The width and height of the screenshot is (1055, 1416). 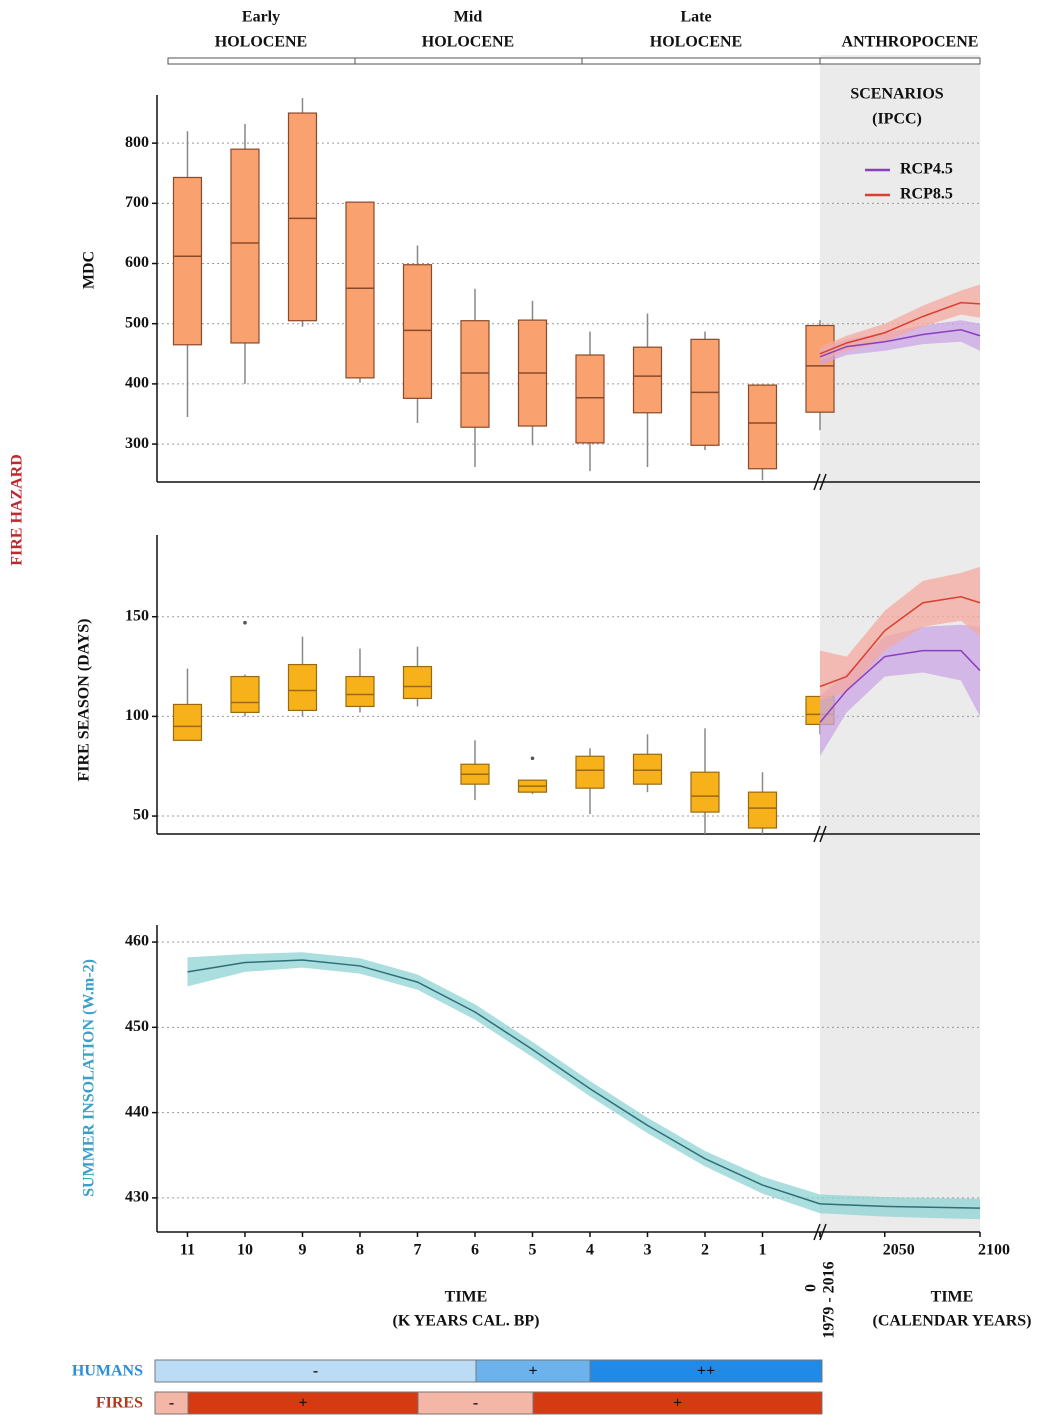 I want to click on row-segment-label: ++, so click(x=706, y=1371).